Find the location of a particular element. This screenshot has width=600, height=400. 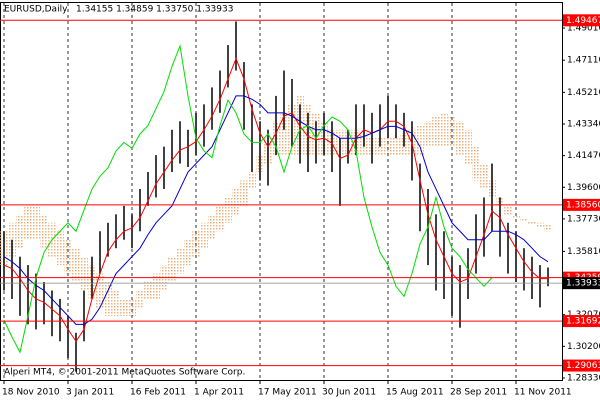

y-tick-label: 1.49010 is located at coordinates (583, 29).